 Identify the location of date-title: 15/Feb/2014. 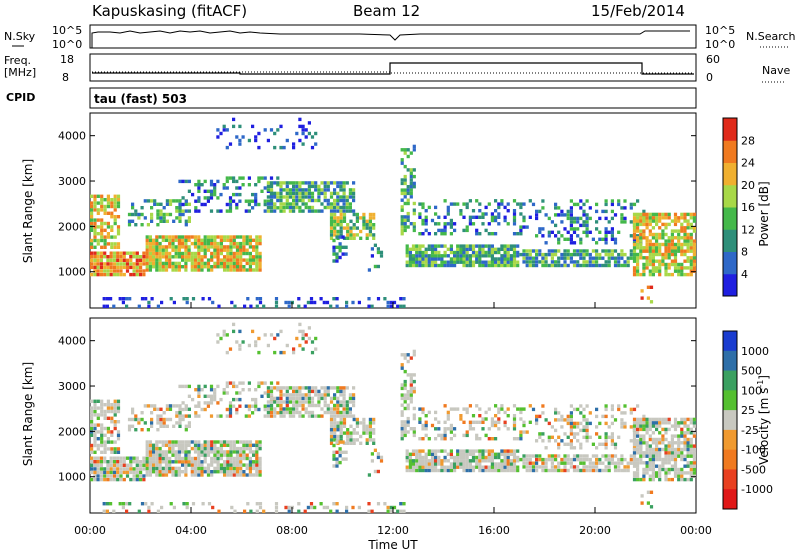
(638, 11).